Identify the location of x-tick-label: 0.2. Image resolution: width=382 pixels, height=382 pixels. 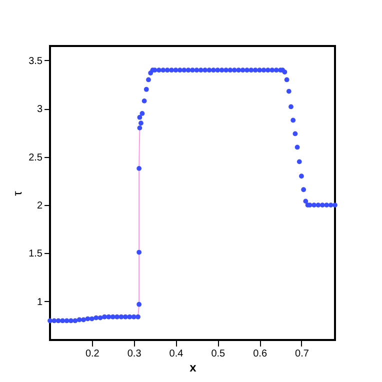
(92, 354).